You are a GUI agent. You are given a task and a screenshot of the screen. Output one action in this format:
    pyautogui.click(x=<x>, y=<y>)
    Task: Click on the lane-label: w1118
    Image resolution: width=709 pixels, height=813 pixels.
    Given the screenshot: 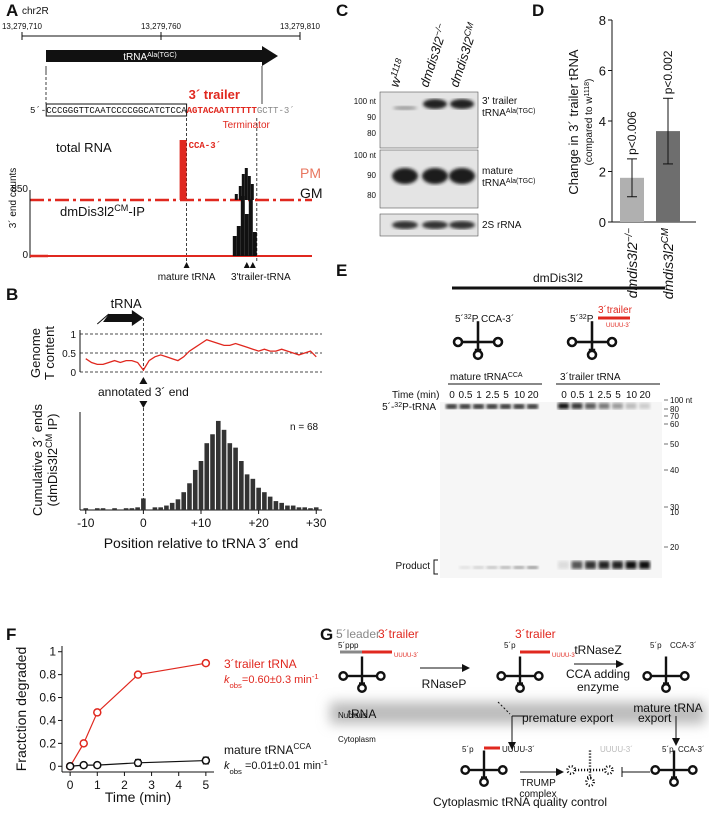 What is the action you would take?
    pyautogui.click(x=398, y=73)
    